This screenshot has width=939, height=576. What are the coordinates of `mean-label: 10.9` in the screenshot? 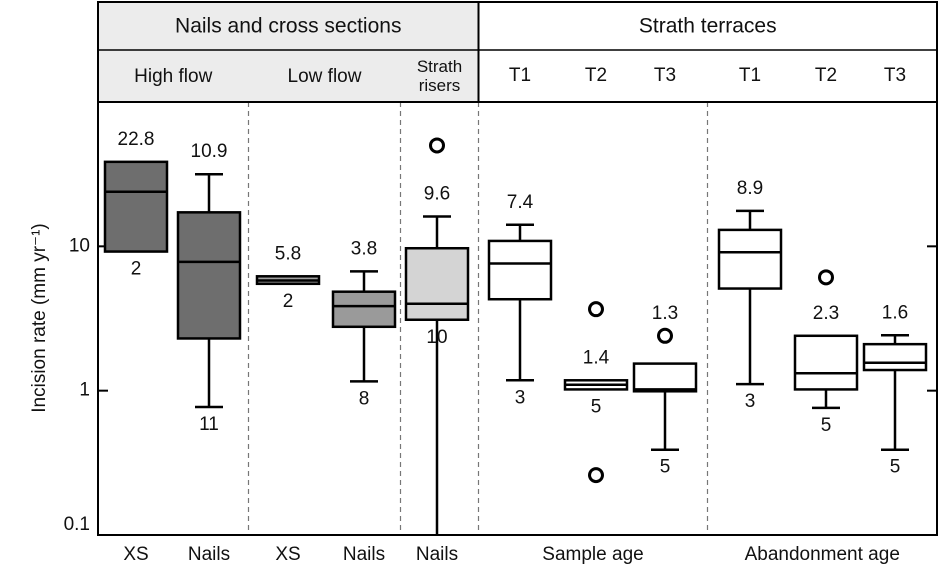 It's located at (209, 151).